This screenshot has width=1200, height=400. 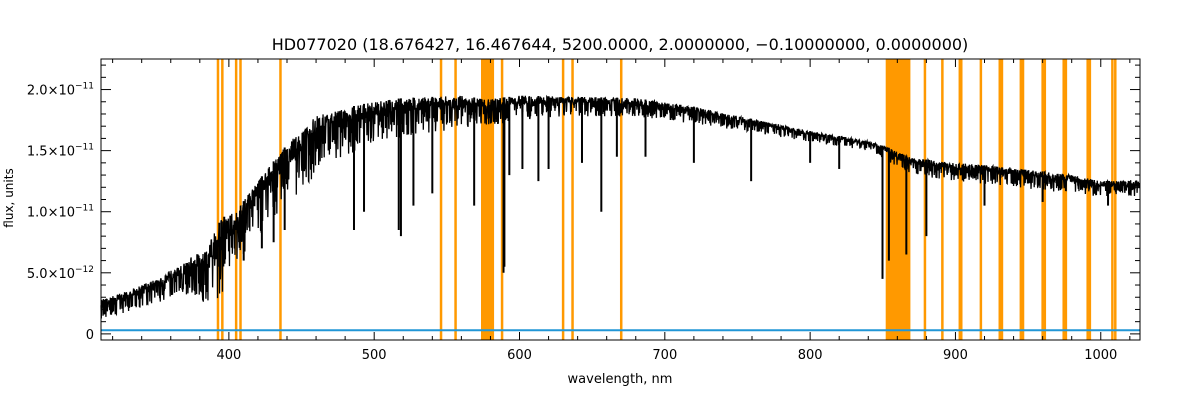 I want to click on y-axis-label: flux, units, so click(x=9, y=197).